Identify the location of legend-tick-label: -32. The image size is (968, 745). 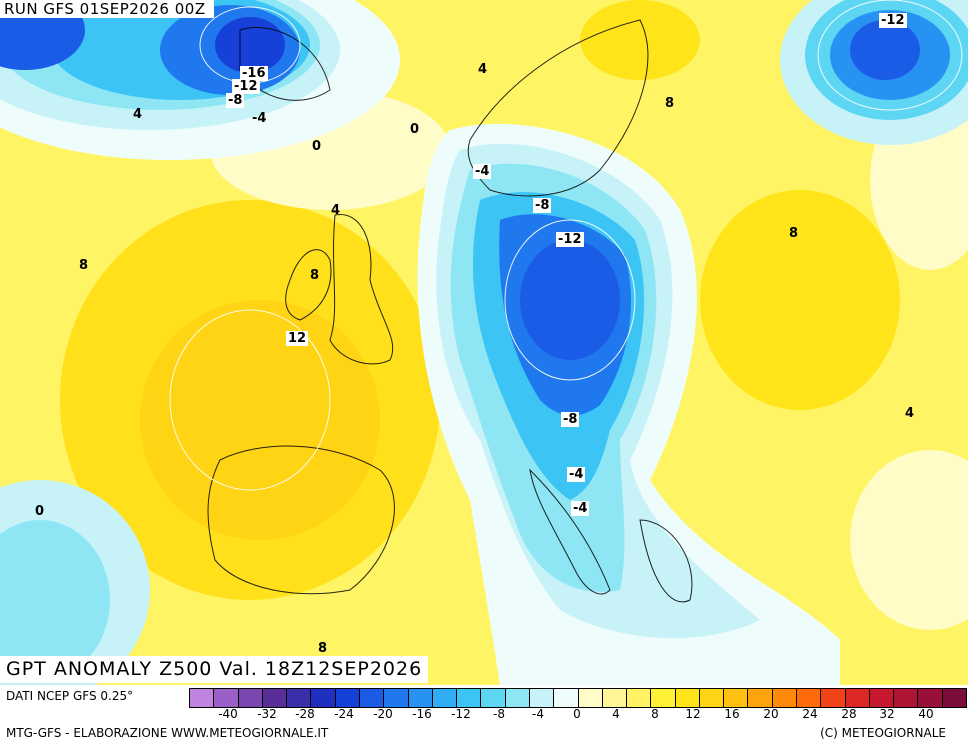
(267, 714).